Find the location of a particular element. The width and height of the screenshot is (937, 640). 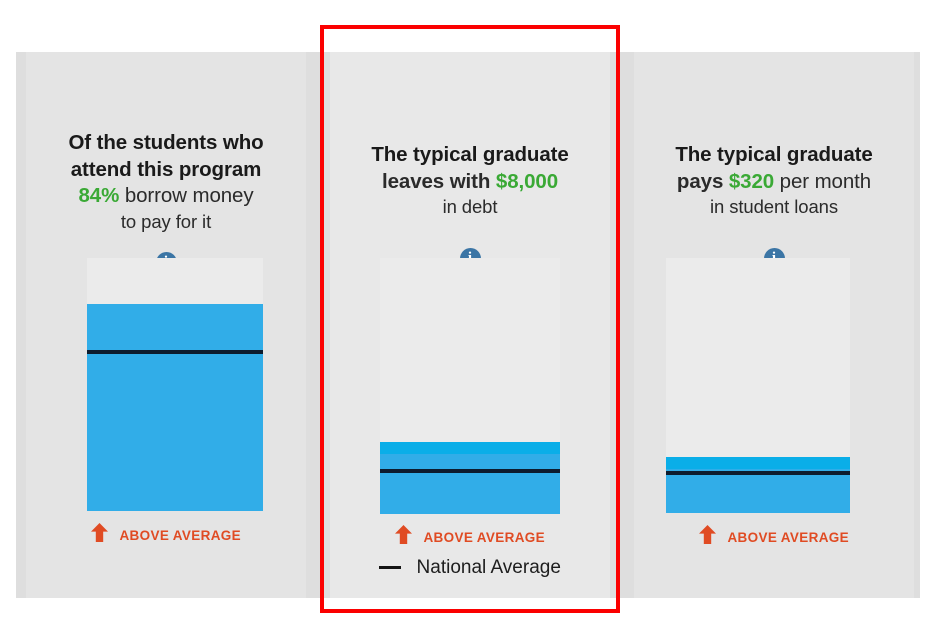

headline-line-1: Of the students who is located at coordinates (166, 142).